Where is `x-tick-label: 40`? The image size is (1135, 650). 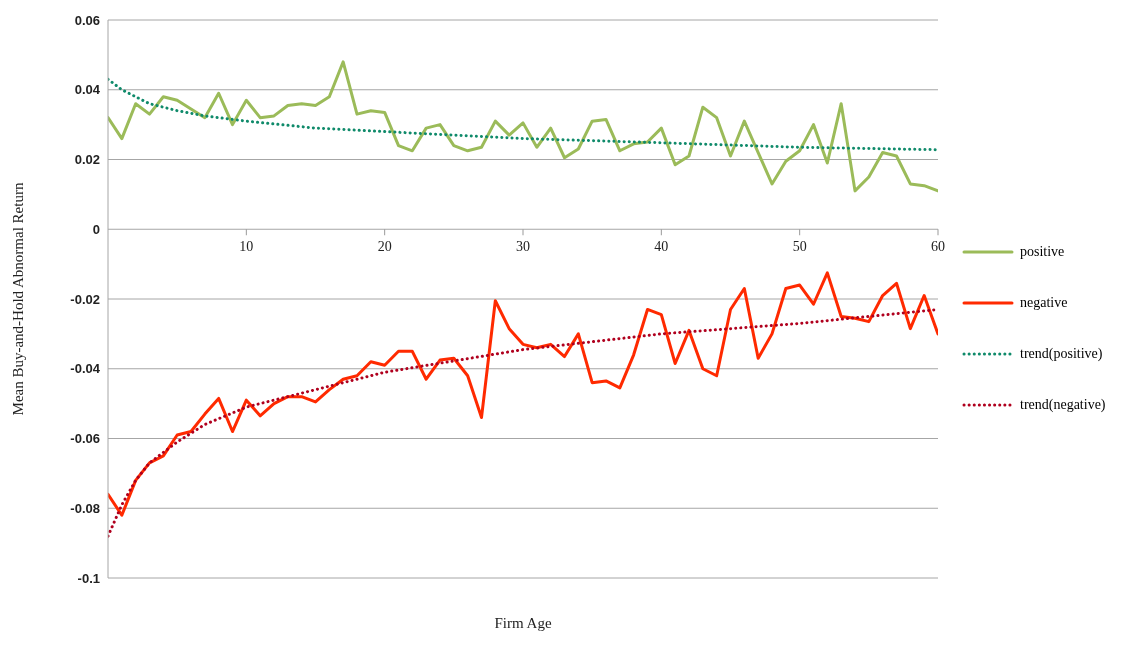
x-tick-label: 40 is located at coordinates (661, 247).